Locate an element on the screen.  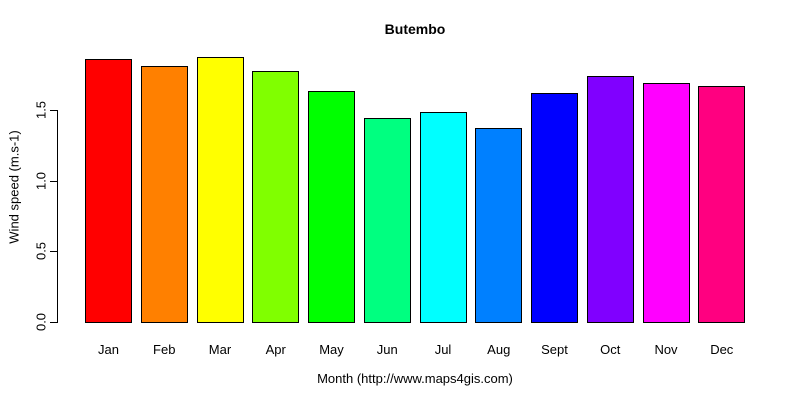
x-tick-label-jul: Jul is located at coordinates (443, 349).